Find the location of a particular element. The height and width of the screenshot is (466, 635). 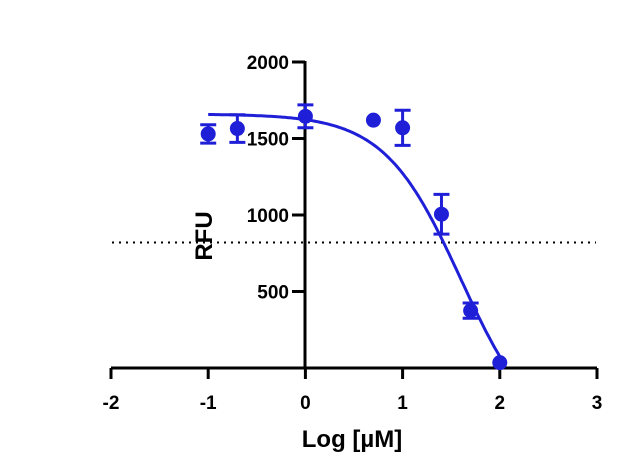

y-tick-label: 2000 is located at coordinates (268, 63).